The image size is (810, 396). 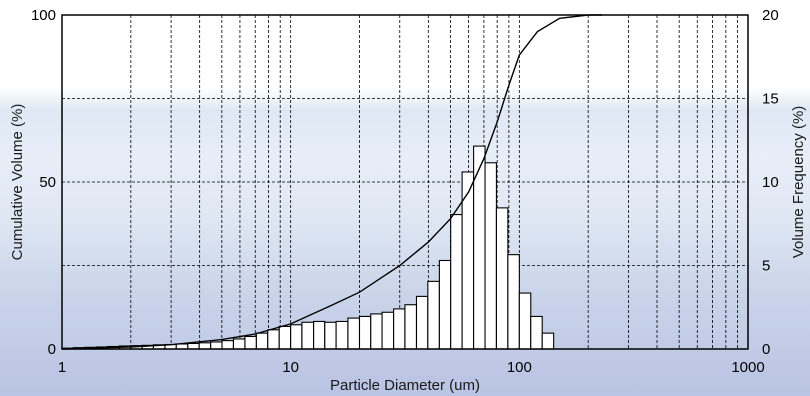 What do you see at coordinates (290, 367) in the screenshot?
I see `x-tick-label: 10` at bounding box center [290, 367].